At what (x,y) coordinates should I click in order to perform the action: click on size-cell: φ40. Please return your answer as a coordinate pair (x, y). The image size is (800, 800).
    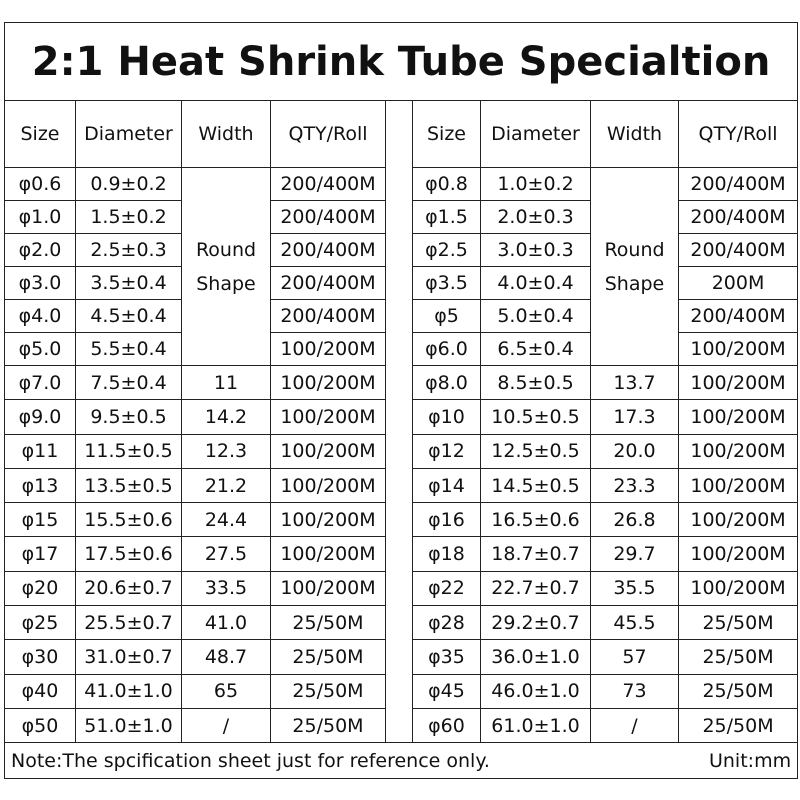
    Looking at the image, I should click on (40, 691).